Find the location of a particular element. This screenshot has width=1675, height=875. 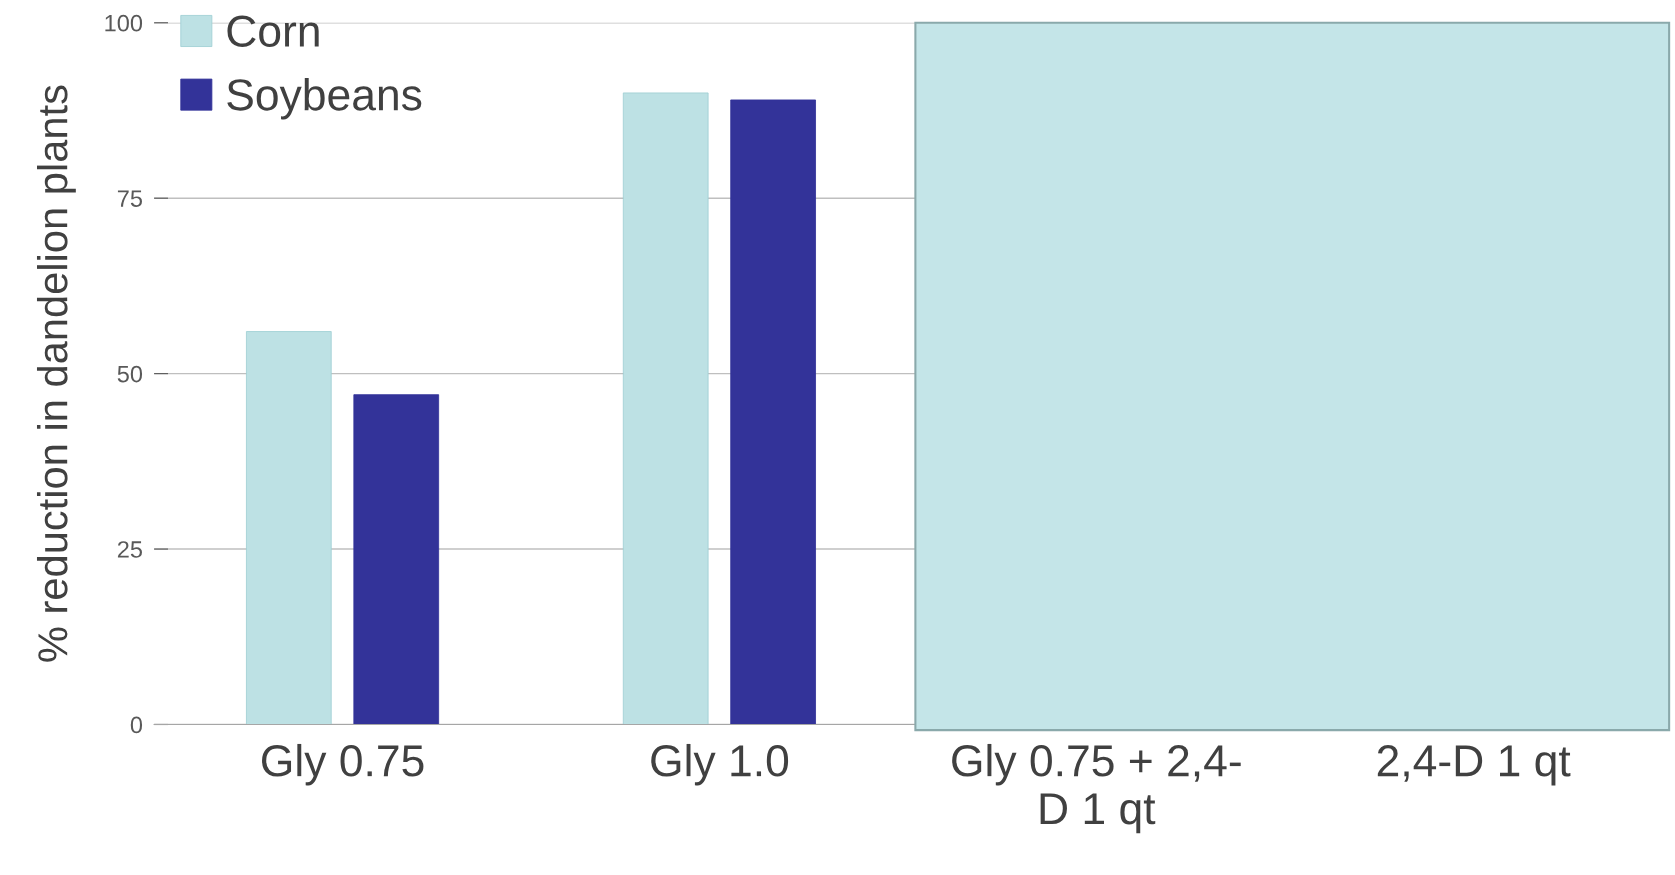

x-tick-label: Gly 0.75 + 2,4- D 1 qt is located at coordinates (1096, 788).